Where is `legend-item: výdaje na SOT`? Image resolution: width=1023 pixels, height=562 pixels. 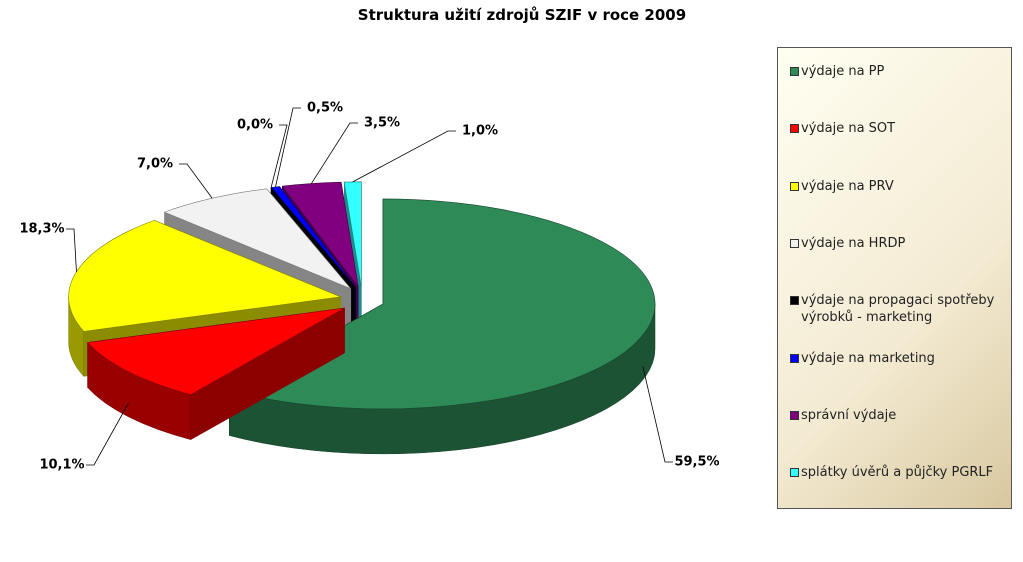
legend-item: výdaje na SOT is located at coordinates (897, 128).